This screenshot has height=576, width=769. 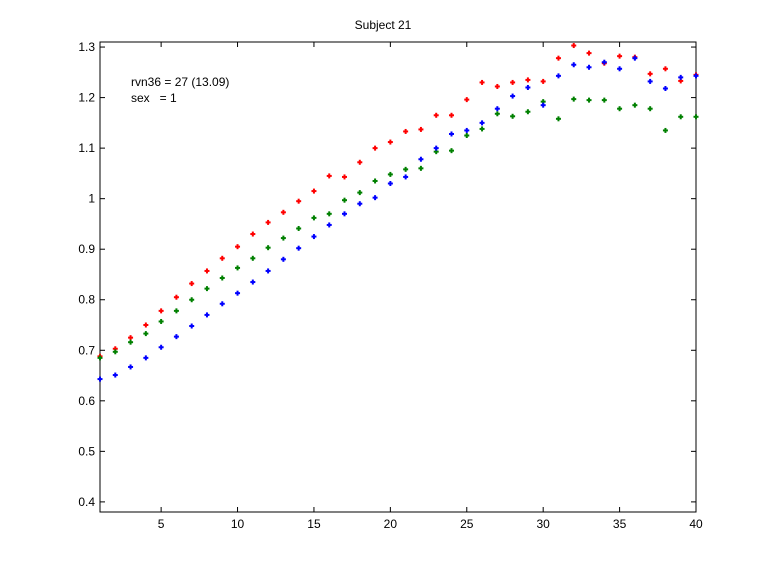 What do you see at coordinates (86, 350) in the screenshot?
I see `y-tick-label: 0.7` at bounding box center [86, 350].